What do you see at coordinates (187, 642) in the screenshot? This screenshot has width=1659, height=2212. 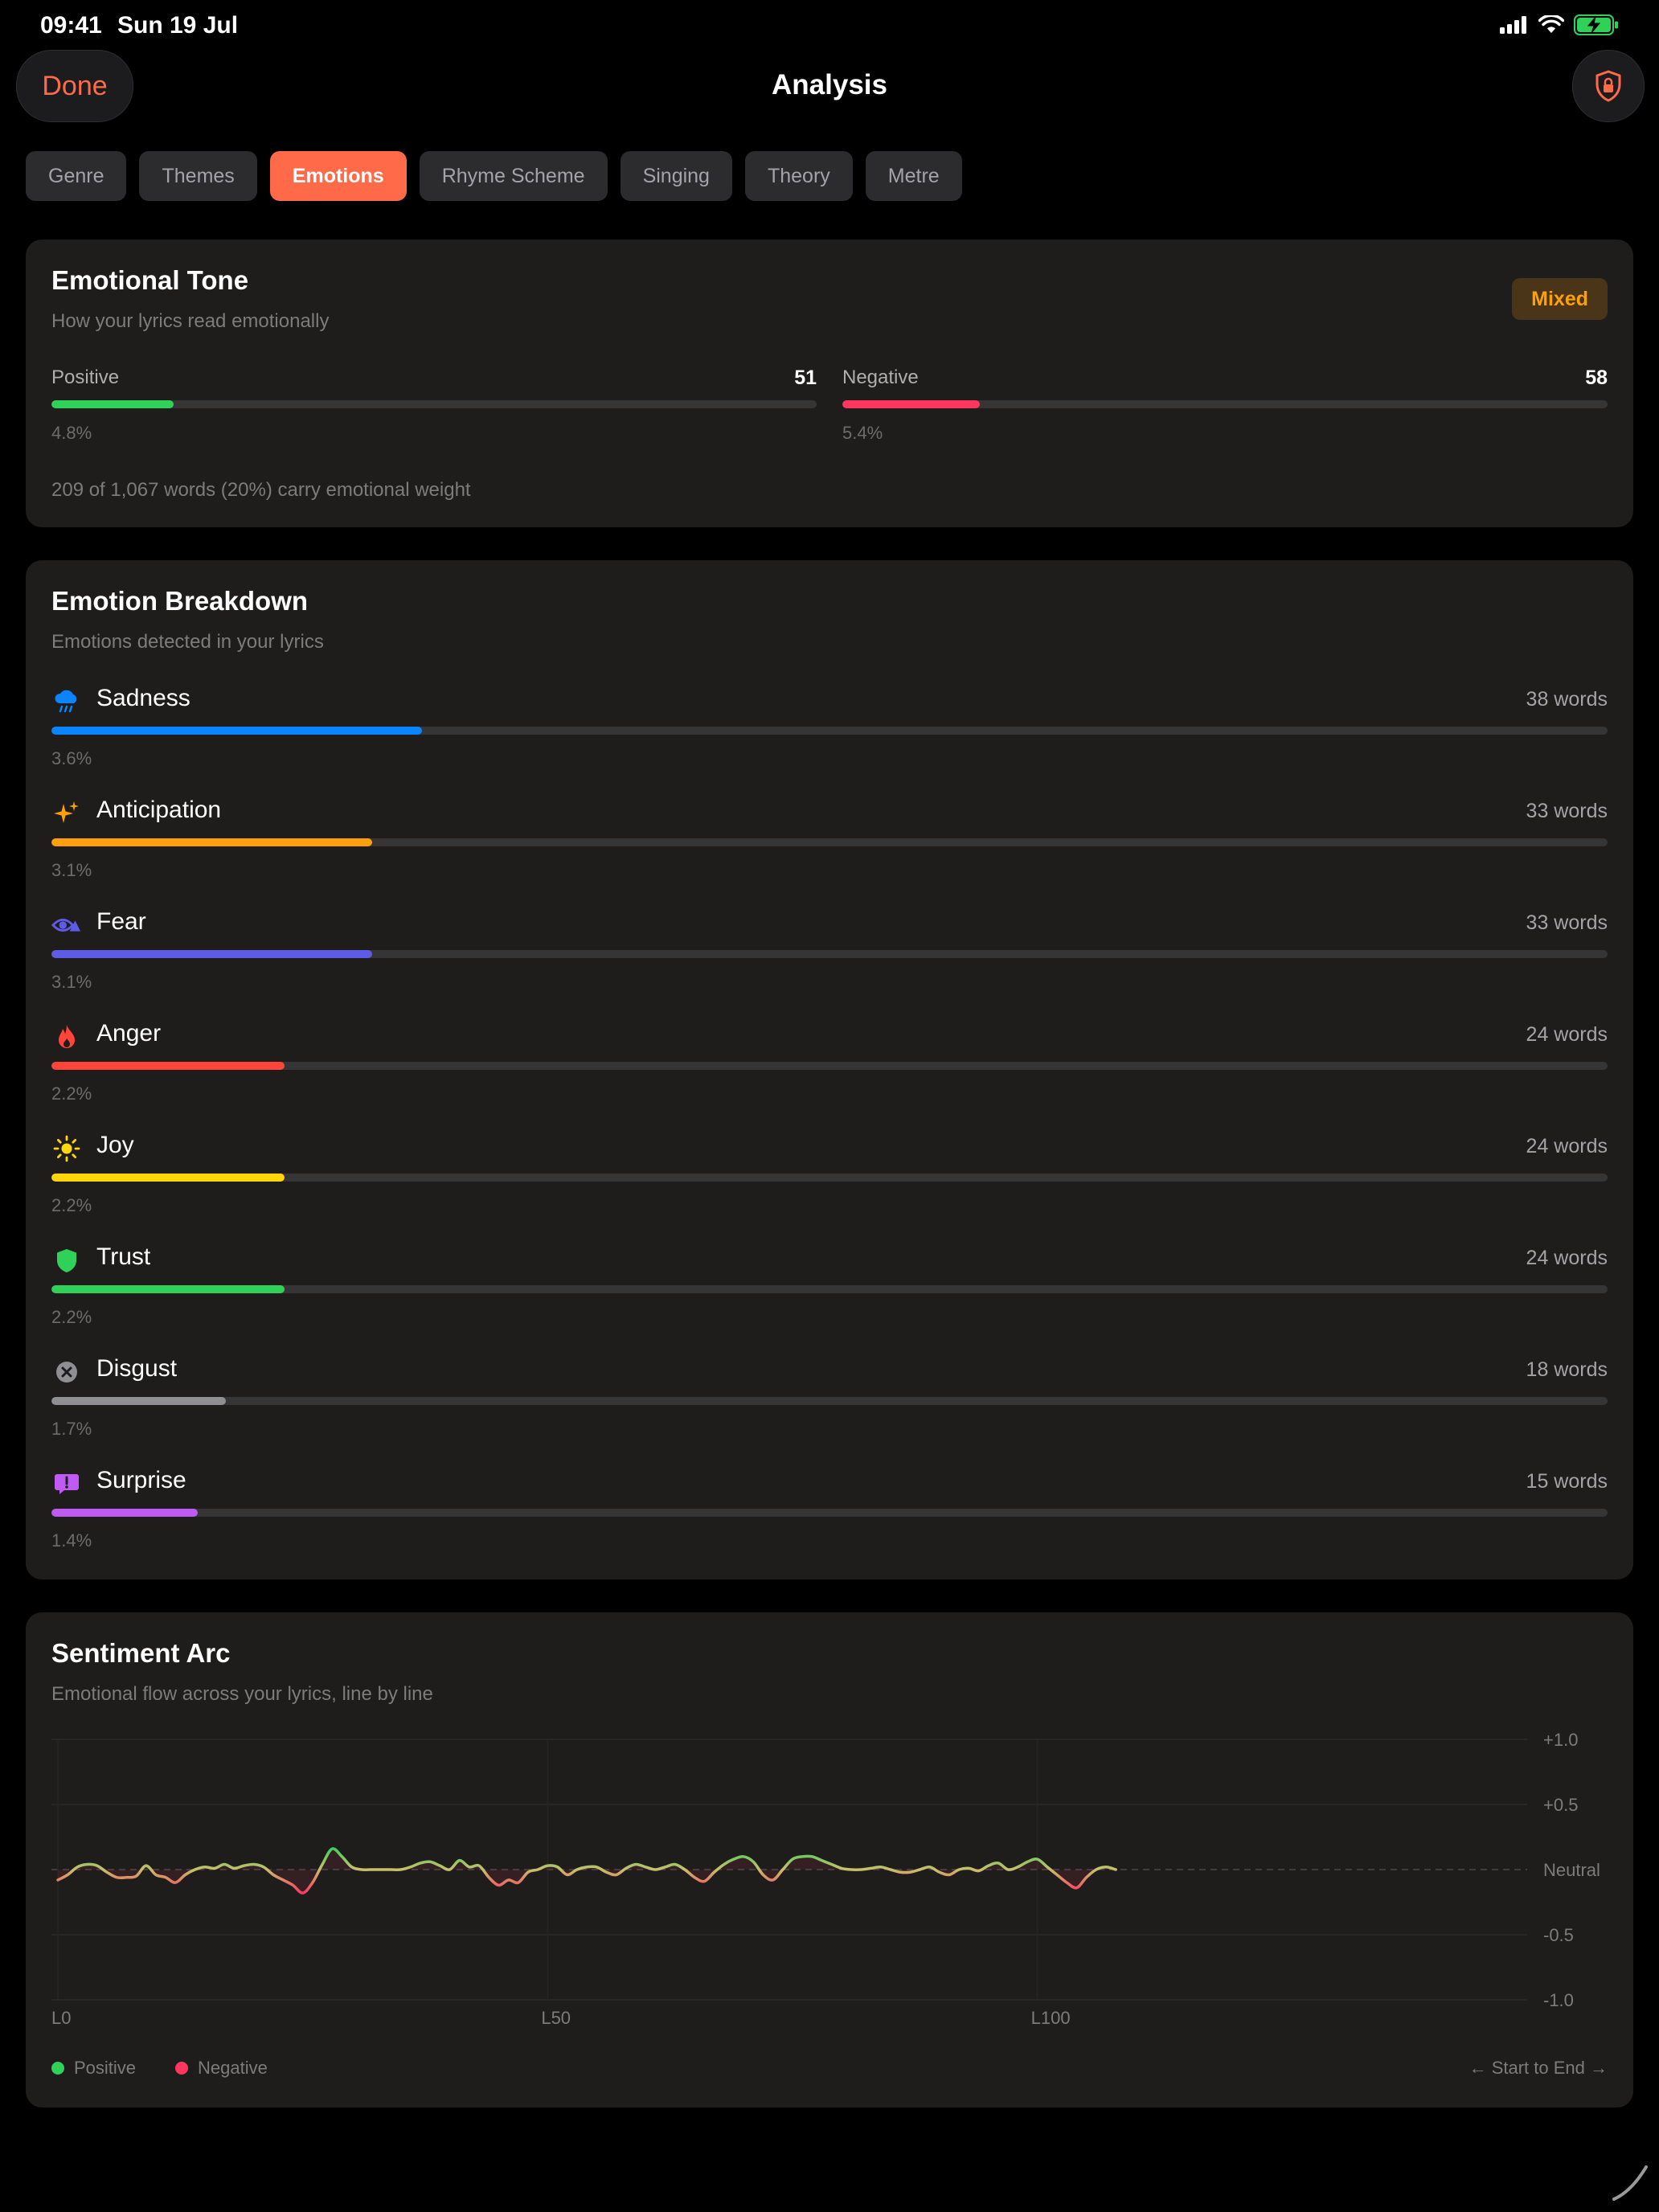 I see `breakdown-subtitle: Emotions detected in your lyrics` at bounding box center [187, 642].